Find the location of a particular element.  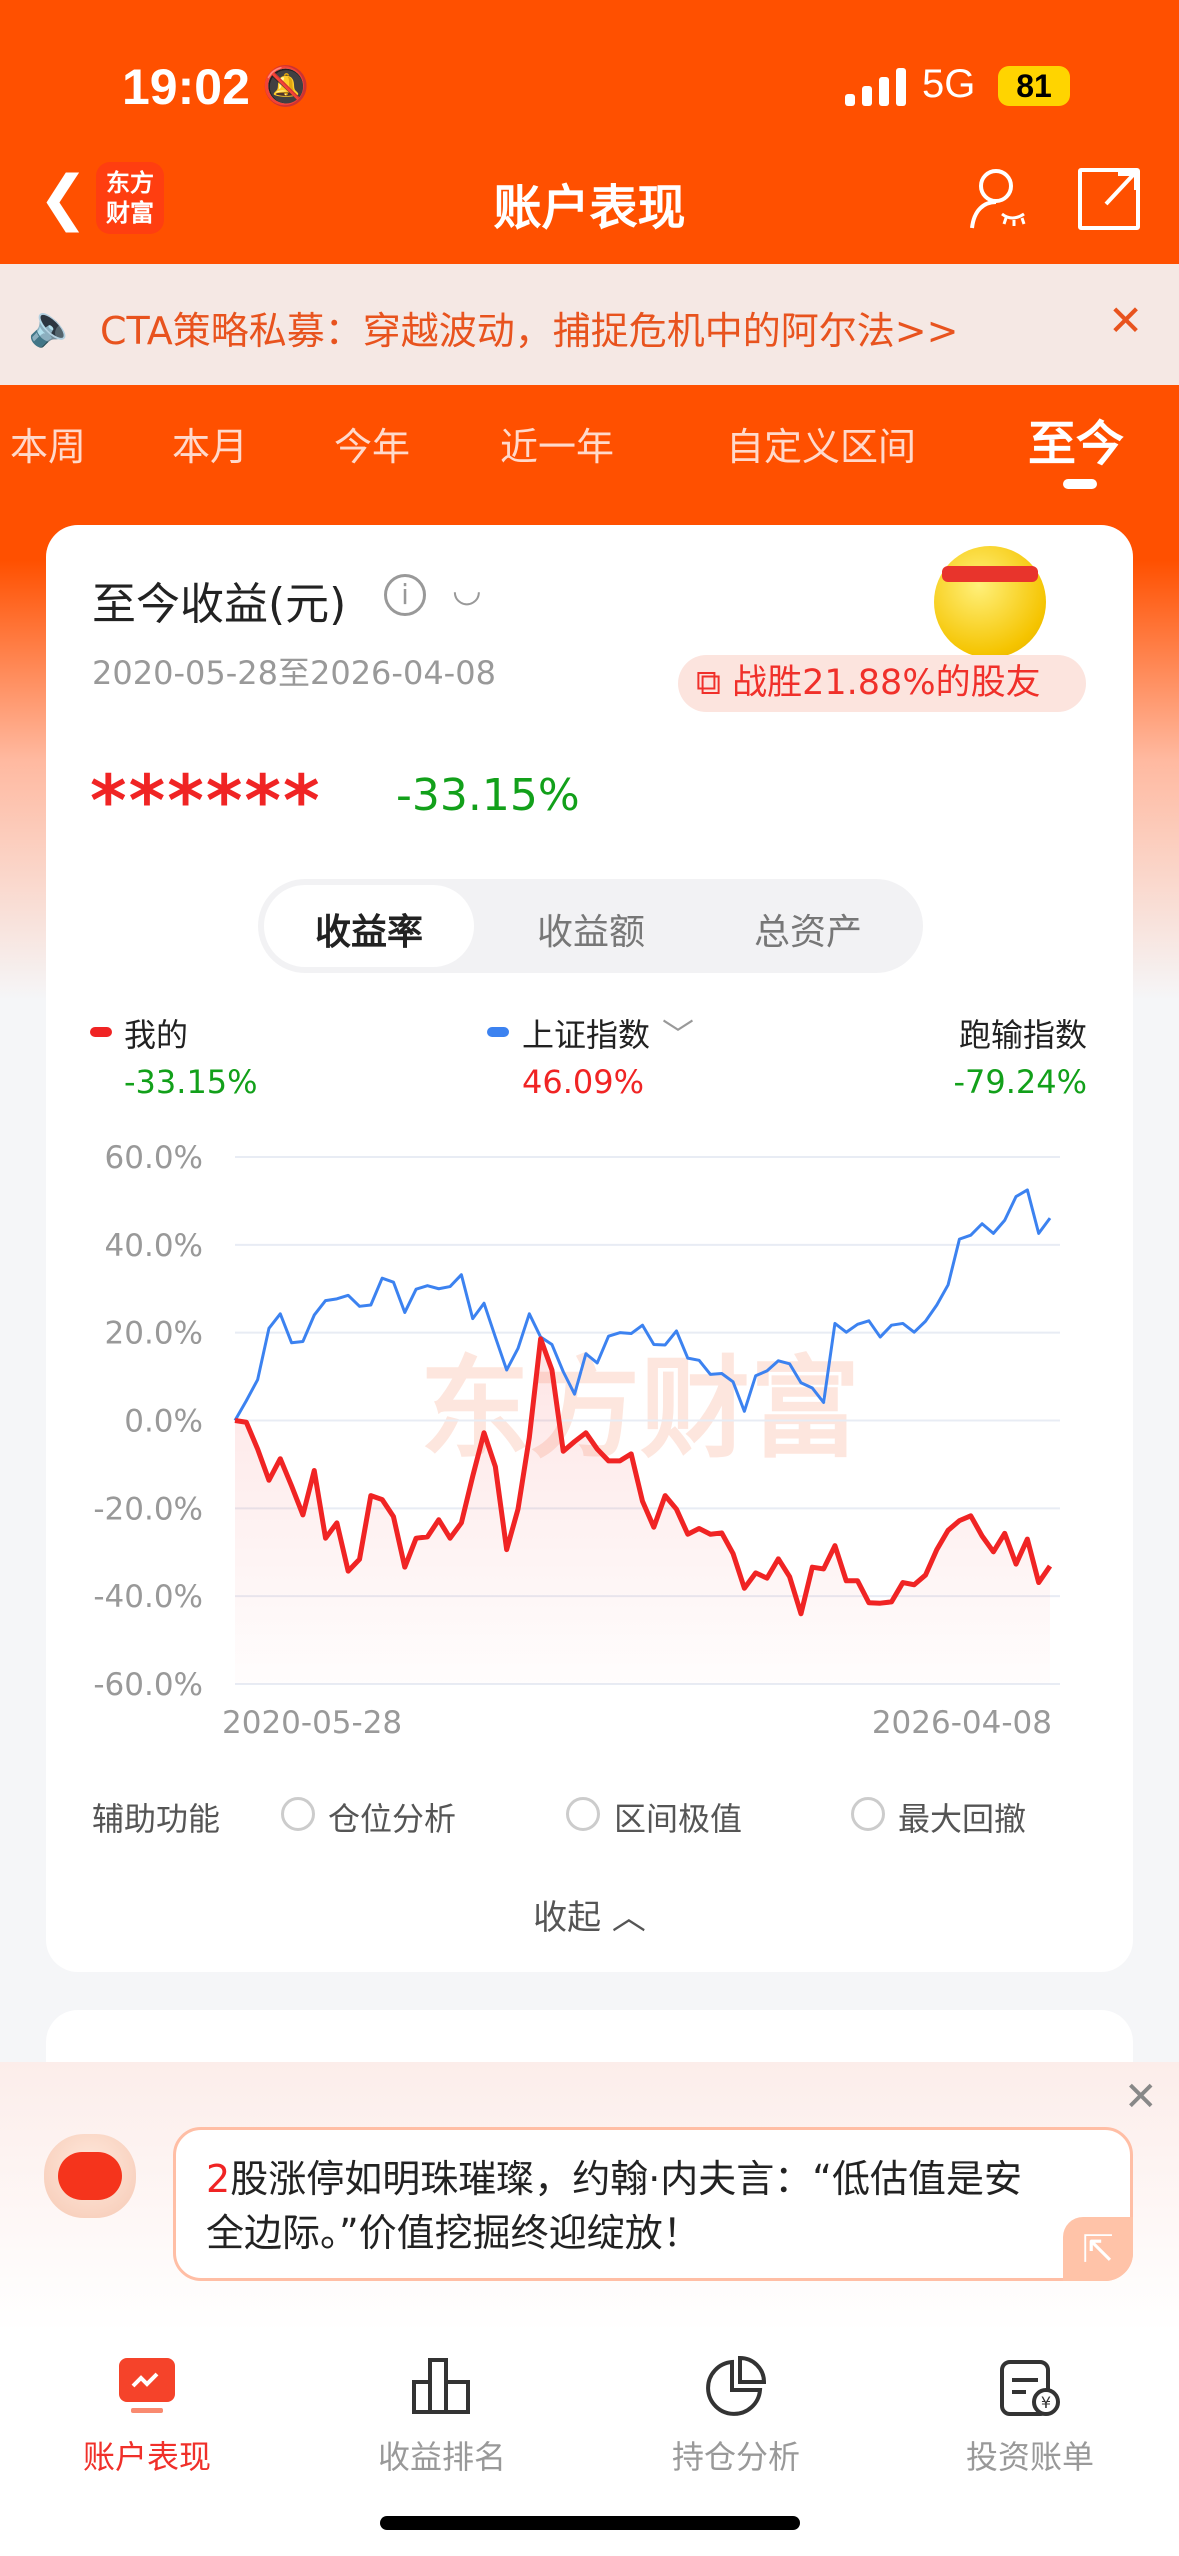

legend-underperform-value: -79.24% is located at coordinates (1020, 1082).